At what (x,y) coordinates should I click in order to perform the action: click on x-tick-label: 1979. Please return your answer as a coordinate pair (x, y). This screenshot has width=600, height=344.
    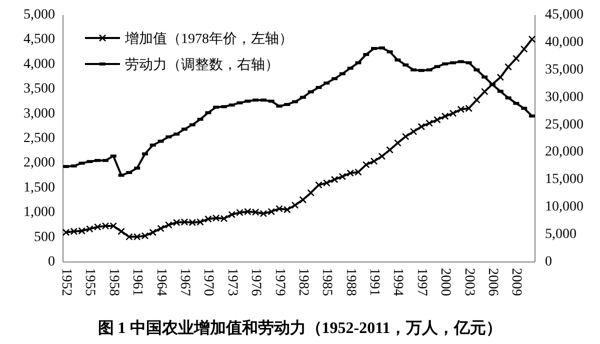
    Looking at the image, I should click on (279, 282).